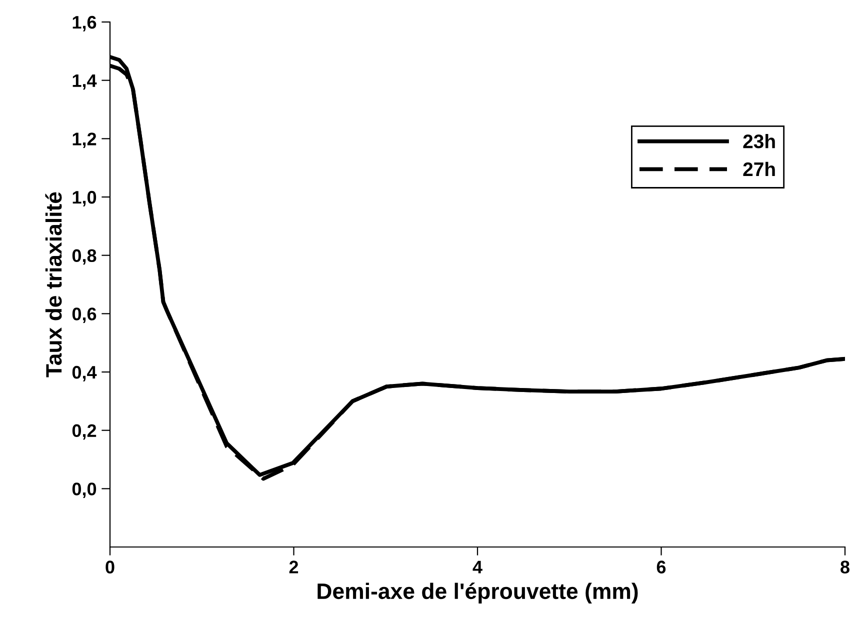 Image resolution: width=854 pixels, height=637 pixels. Describe the element at coordinates (53, 285) in the screenshot. I see `y-axis-title: Taux de triaxialité` at that location.